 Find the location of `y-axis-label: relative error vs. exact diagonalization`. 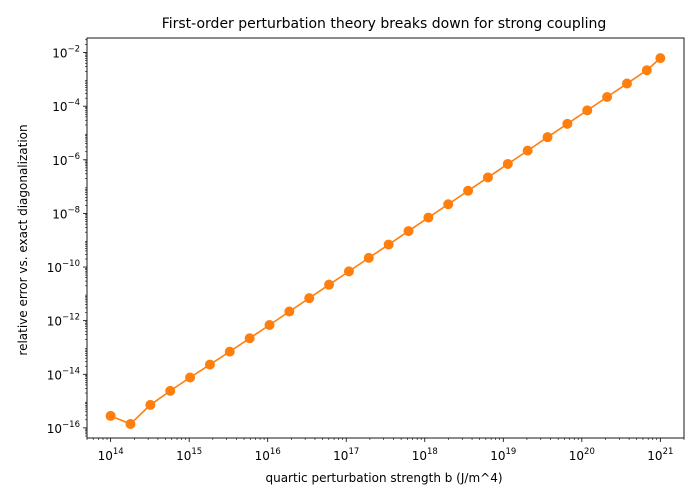

y-axis-label: relative error vs. exact diagonalization is located at coordinates (23, 239).